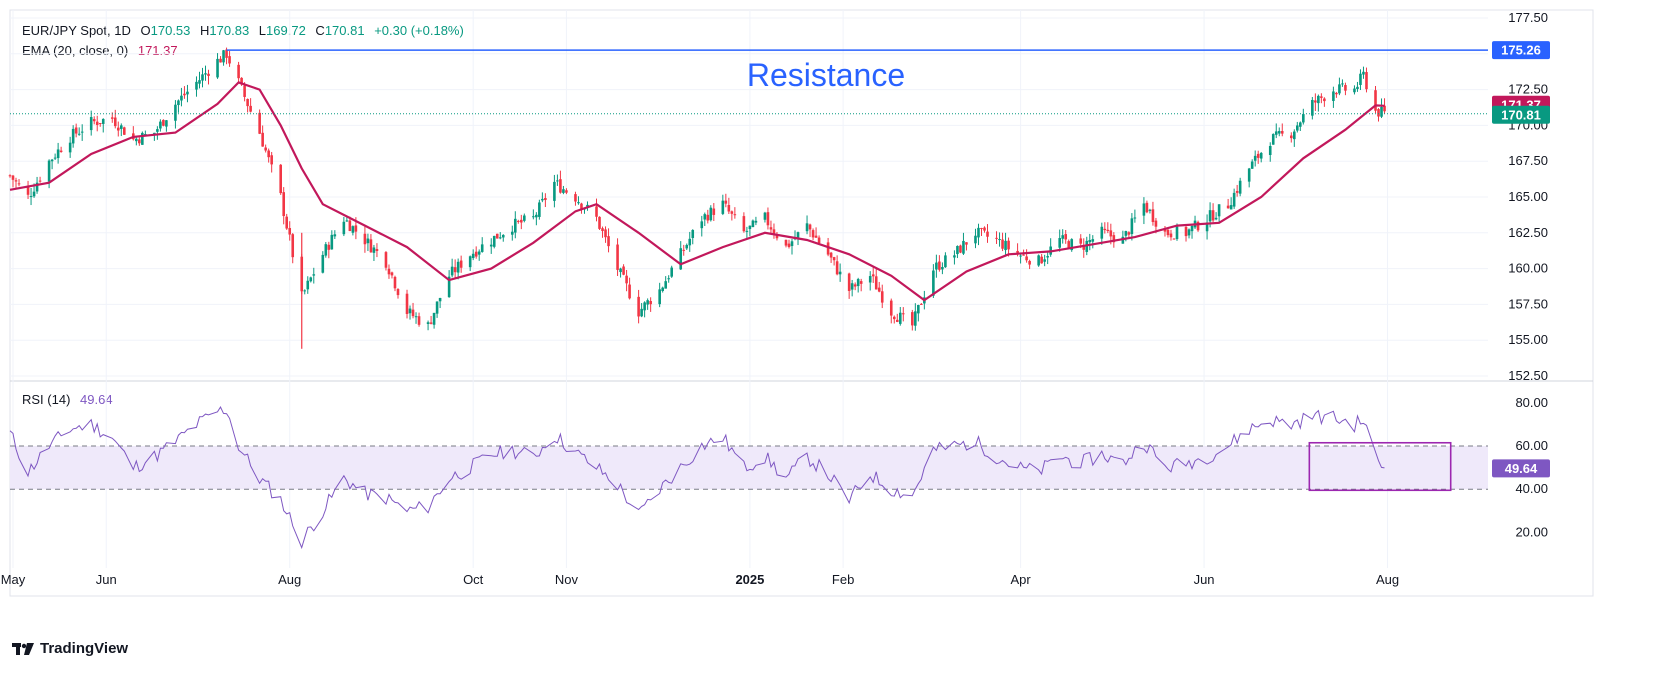  What do you see at coordinates (1521, 468) in the screenshot?
I see `rsi-value-badge-bg` at bounding box center [1521, 468].